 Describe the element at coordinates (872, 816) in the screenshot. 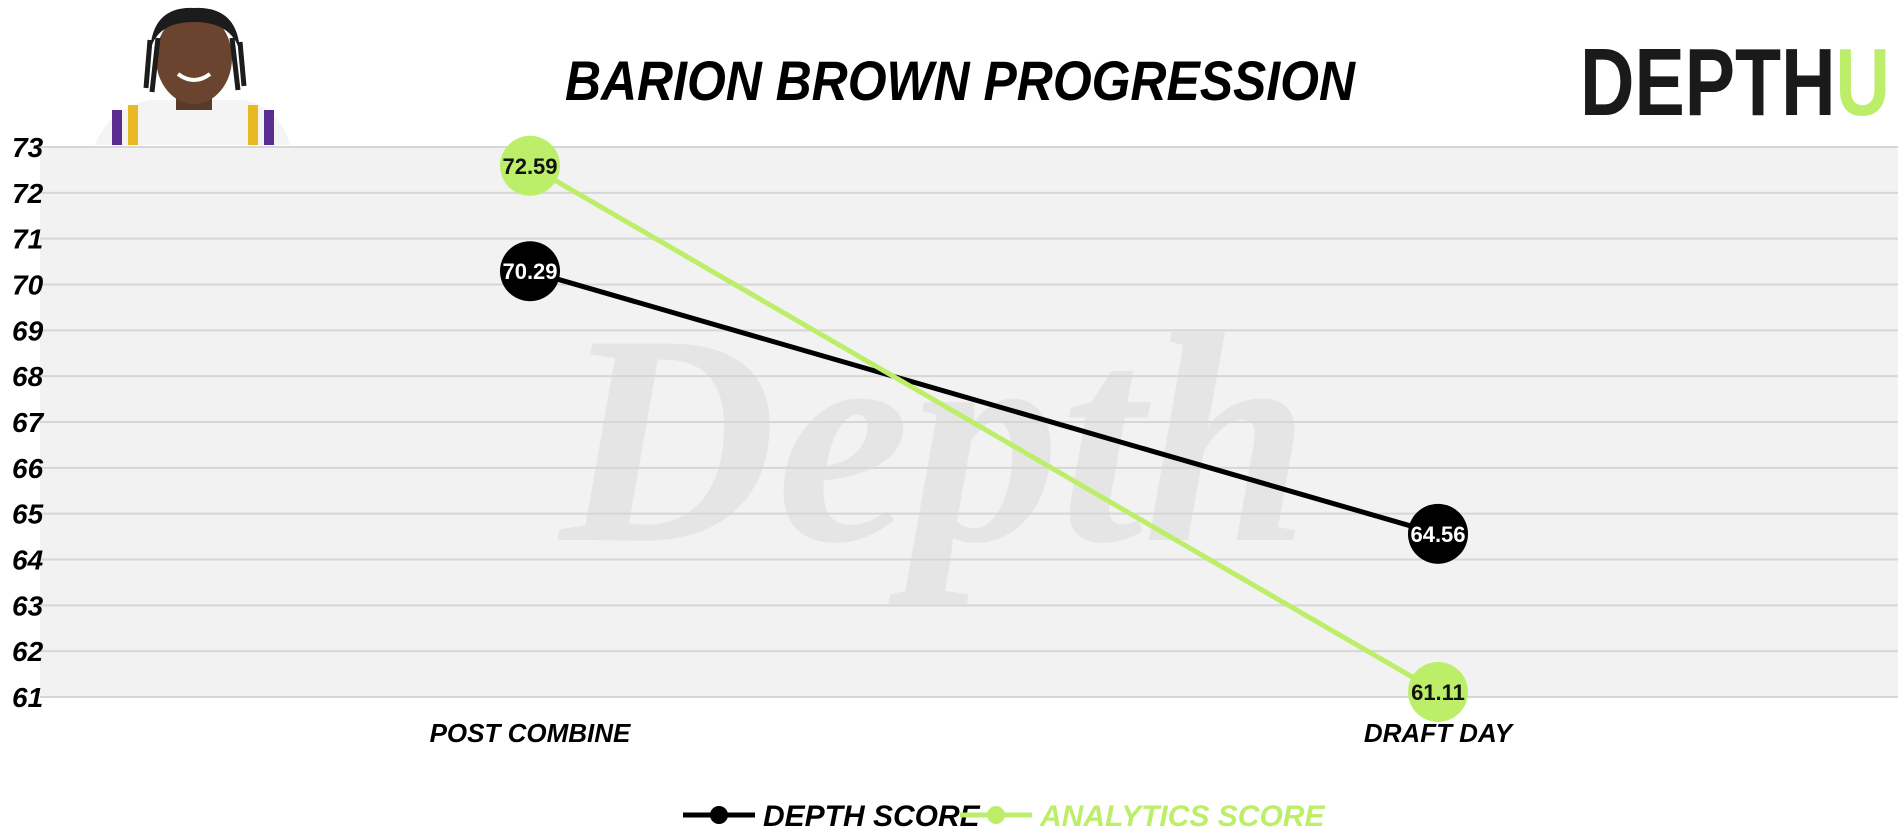

I see `legend-label: DEPTH SCORE` at that location.